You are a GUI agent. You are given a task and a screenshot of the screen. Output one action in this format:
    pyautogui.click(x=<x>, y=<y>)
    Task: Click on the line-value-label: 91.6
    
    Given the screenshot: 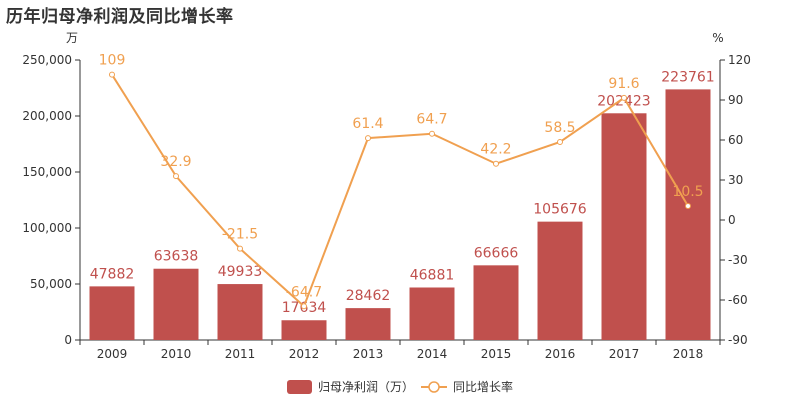 What is the action you would take?
    pyautogui.click(x=623, y=84)
    